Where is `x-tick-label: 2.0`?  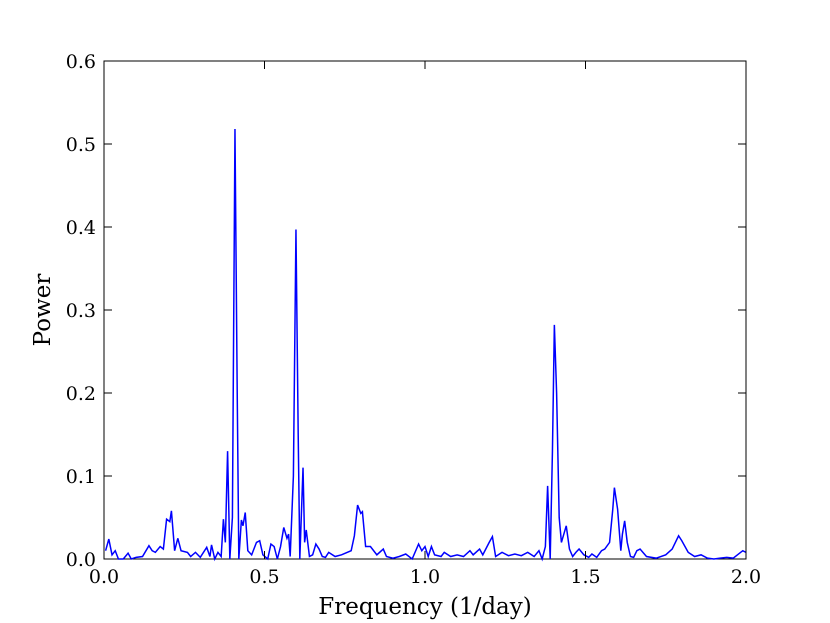
x-tick-label: 2.0 is located at coordinates (746, 577).